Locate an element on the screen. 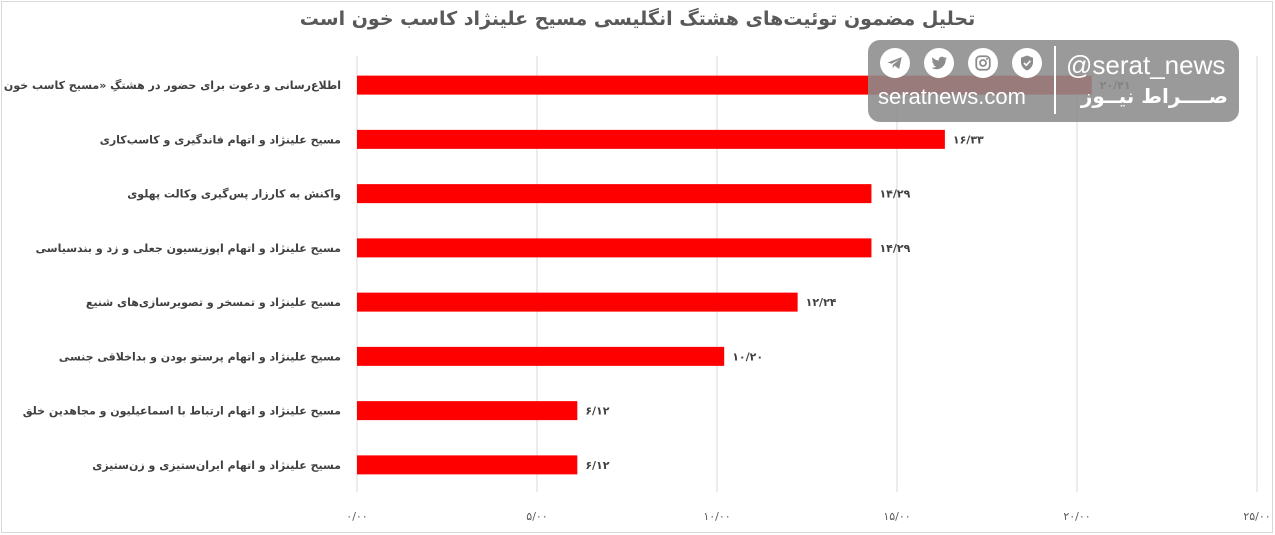 This screenshot has width=1275, height=535. watermark-divider is located at coordinates (1055, 80).